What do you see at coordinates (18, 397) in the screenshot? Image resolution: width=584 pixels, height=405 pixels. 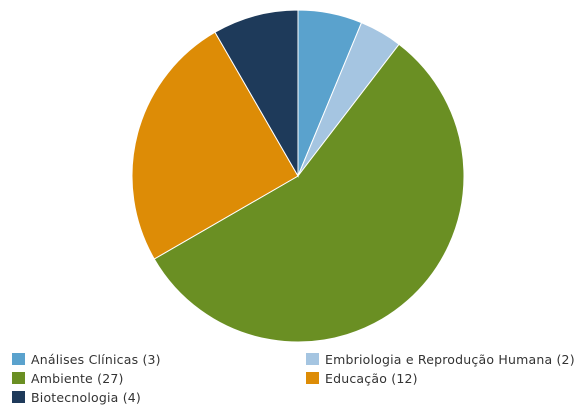 I see `legend-swatch-biotecnologia` at bounding box center [18, 397].